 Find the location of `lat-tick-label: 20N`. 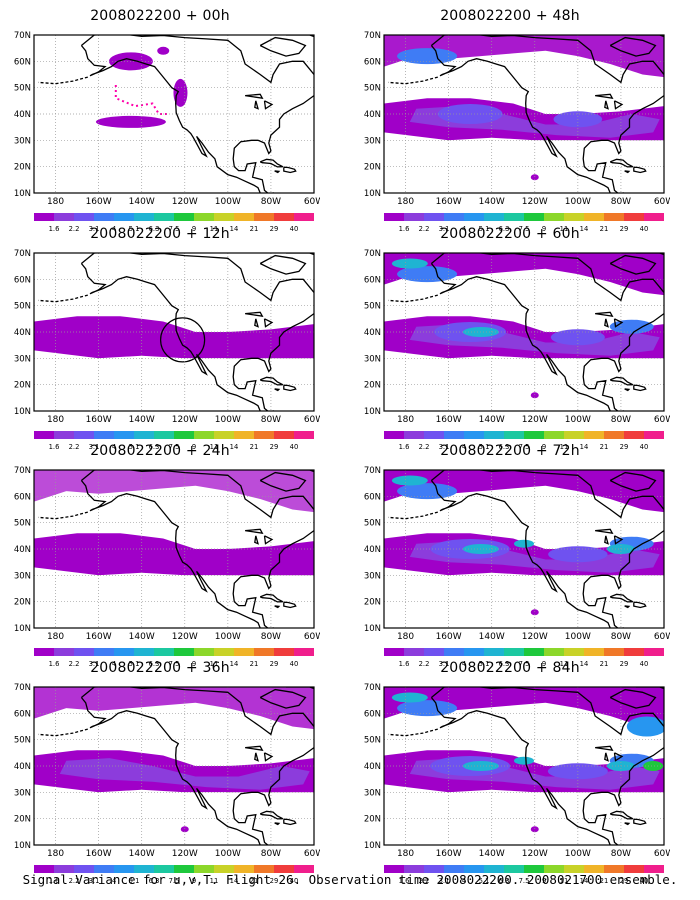

lat-tick-label: 20N is located at coordinates (22, 820).